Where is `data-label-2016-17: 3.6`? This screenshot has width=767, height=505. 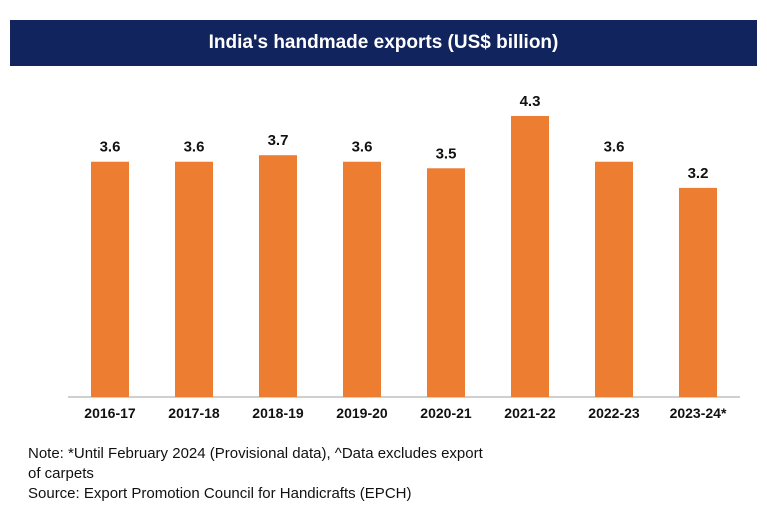 data-label-2016-17: 3.6 is located at coordinates (110, 147).